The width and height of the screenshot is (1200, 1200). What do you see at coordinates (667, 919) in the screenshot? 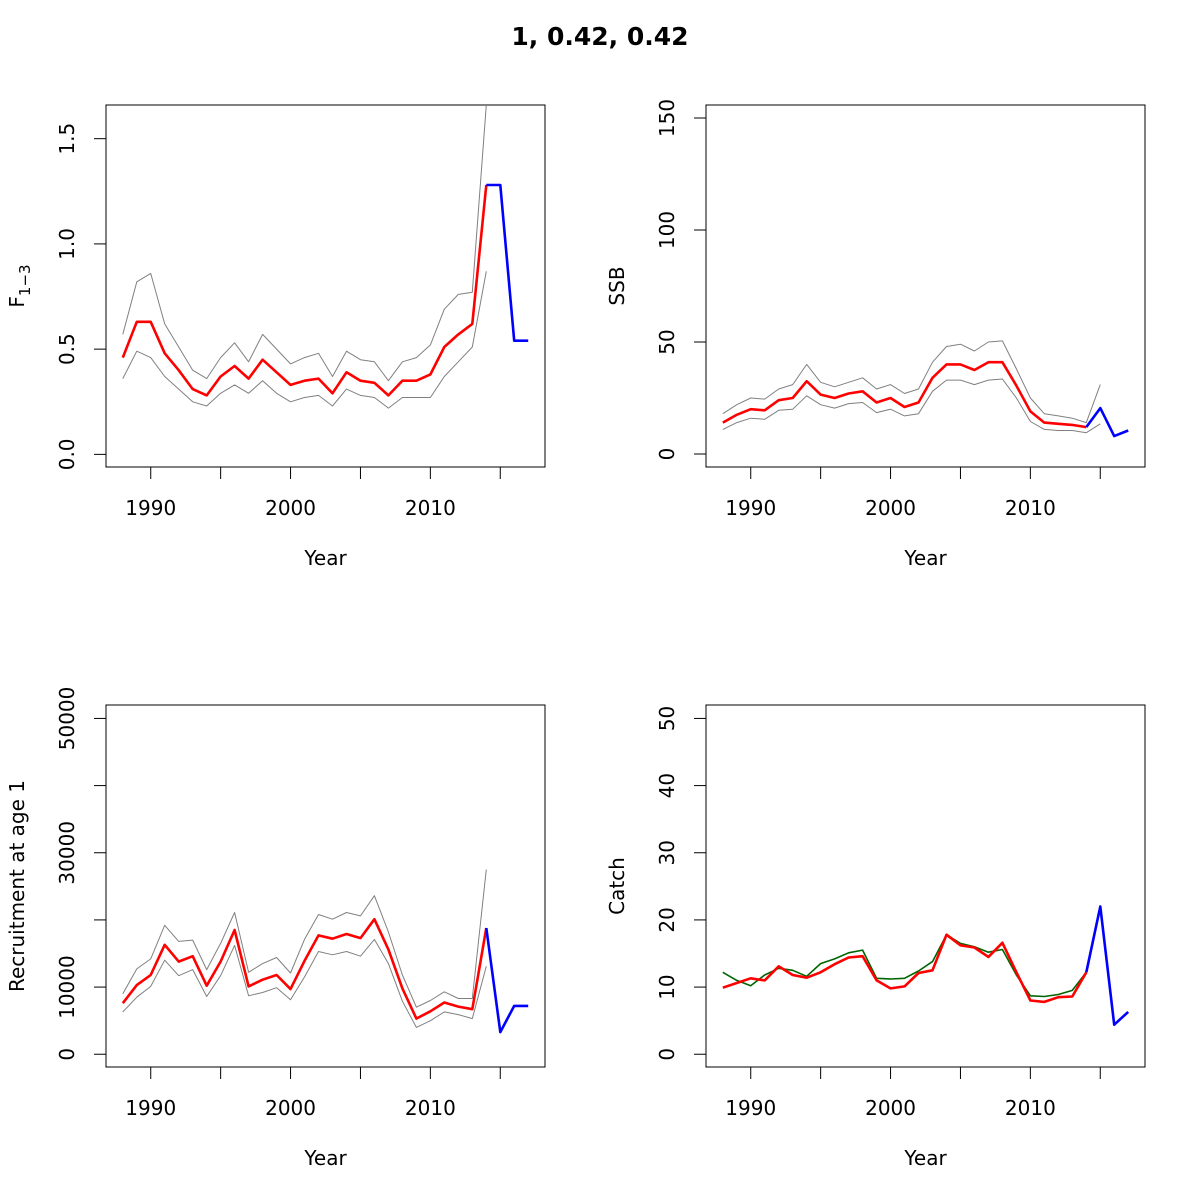
I see `y-tick-label: 20` at bounding box center [667, 919].